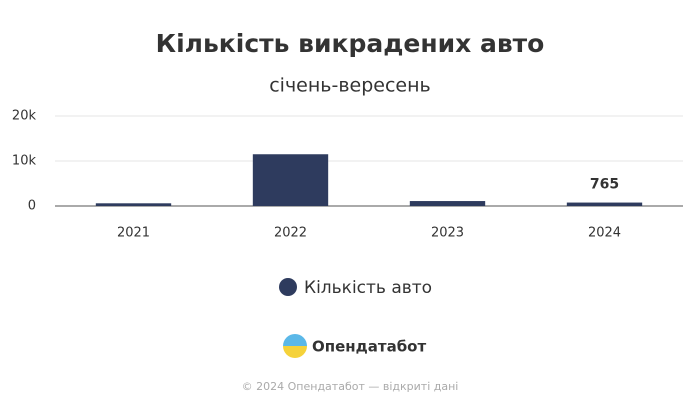 Image resolution: width=700 pixels, height=409 pixels. Describe the element at coordinates (133, 233) in the screenshot. I see `x-tick-label: 2021` at that location.